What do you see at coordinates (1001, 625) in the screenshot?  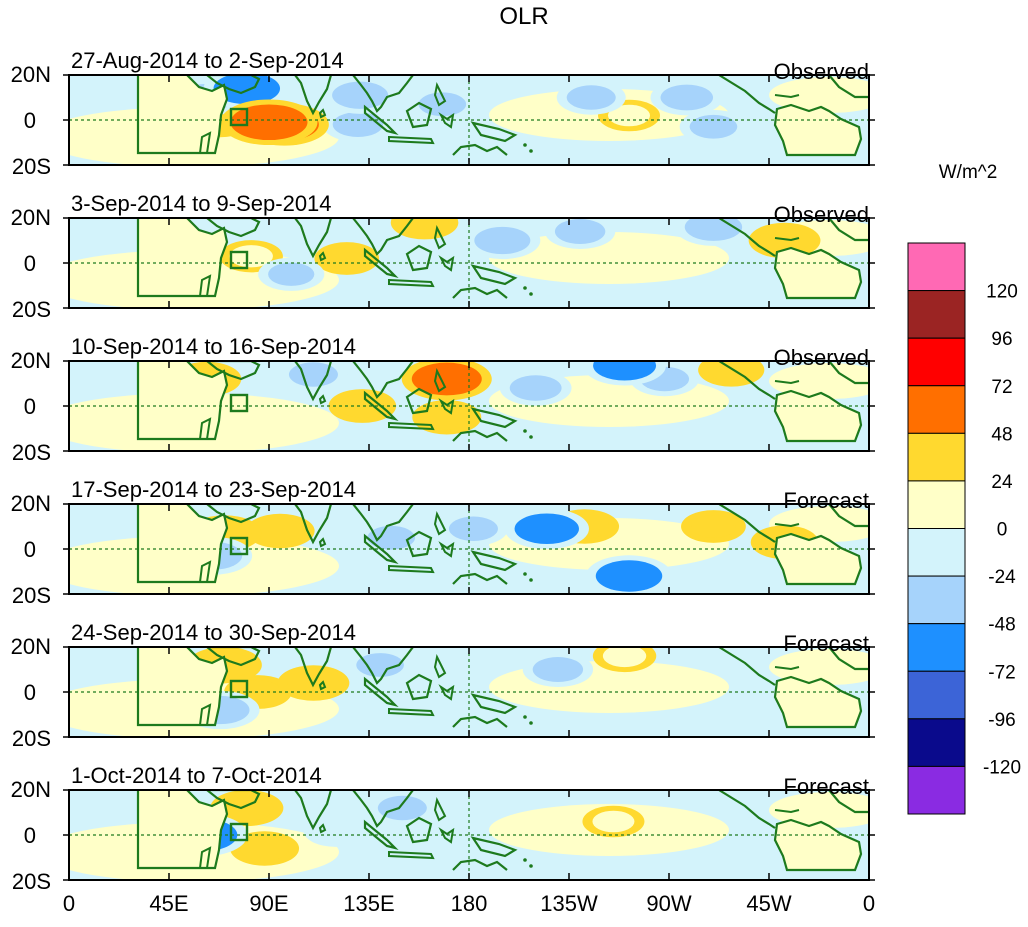 I see `colorbar-label: -48` at bounding box center [1001, 625].